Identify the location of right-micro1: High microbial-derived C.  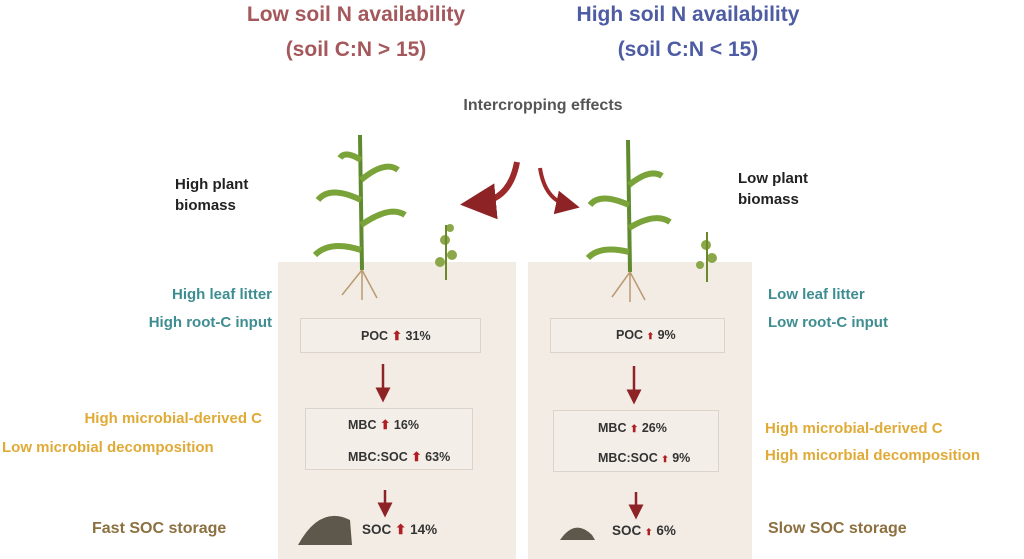
(854, 428).